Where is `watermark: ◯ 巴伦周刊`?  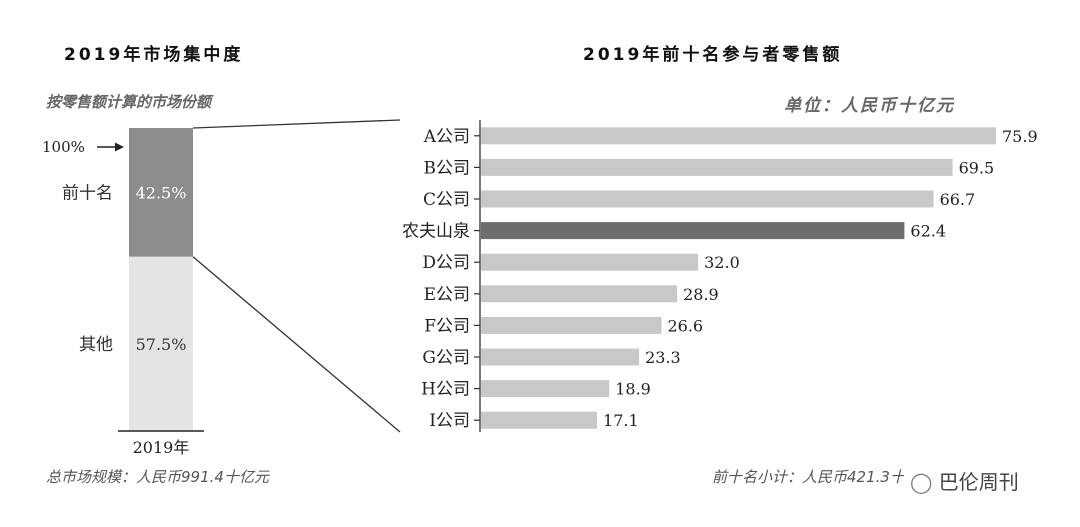
watermark: ◯ 巴伦周刊 is located at coordinates (964, 480).